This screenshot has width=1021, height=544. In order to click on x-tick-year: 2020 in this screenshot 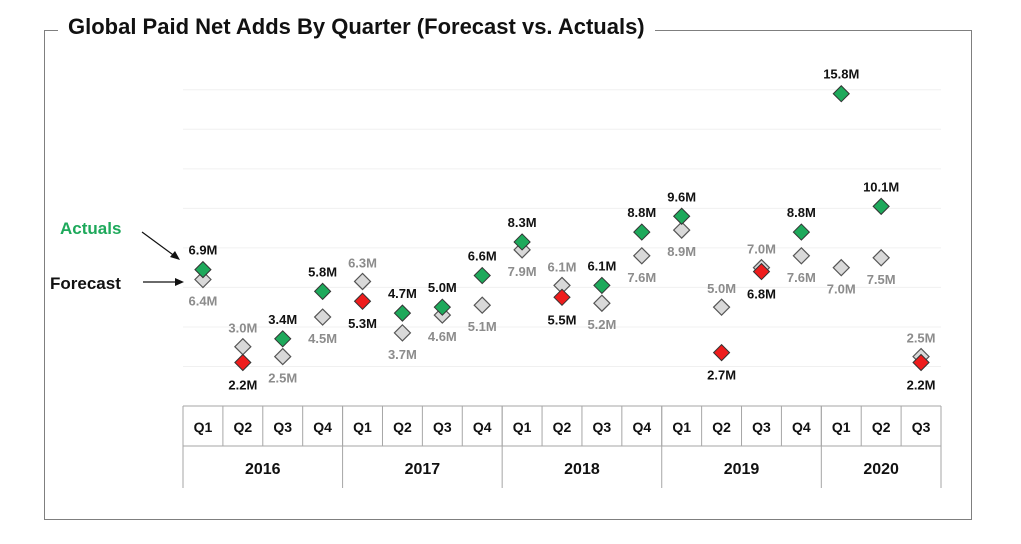, I will do `click(881, 469)`.